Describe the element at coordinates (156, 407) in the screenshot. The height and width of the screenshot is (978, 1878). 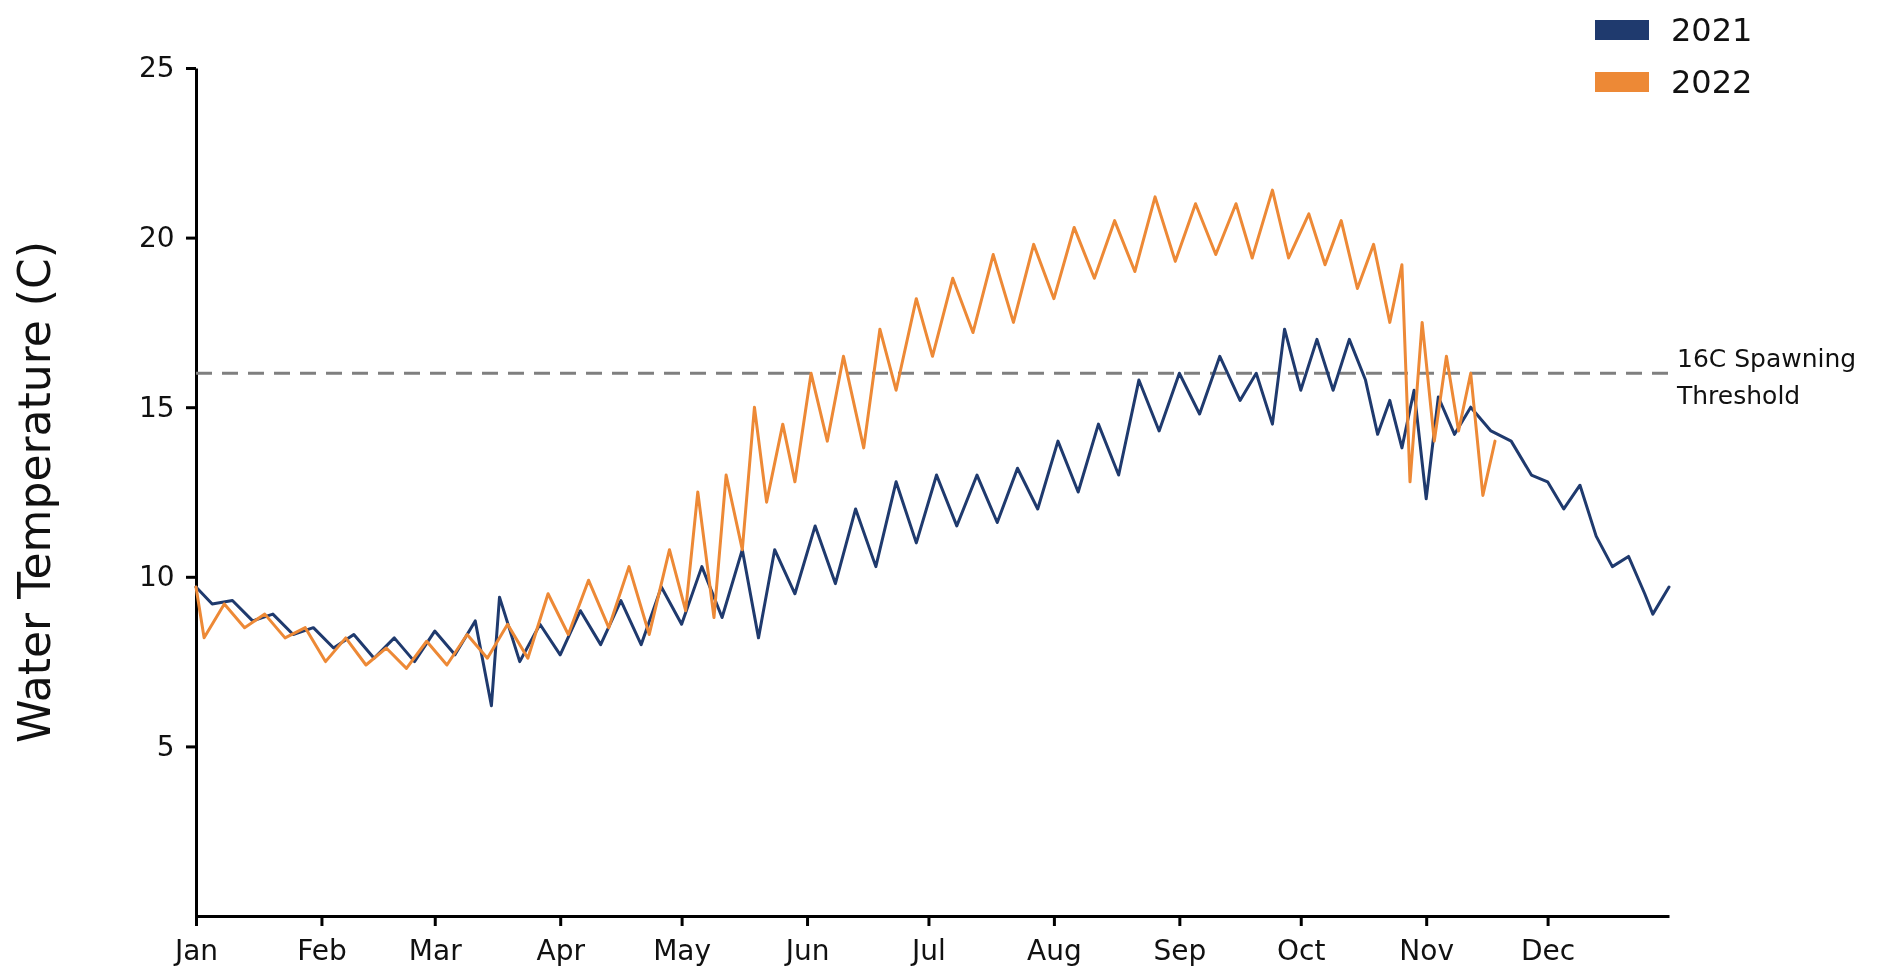
I see `y-tick-label: 15` at that location.